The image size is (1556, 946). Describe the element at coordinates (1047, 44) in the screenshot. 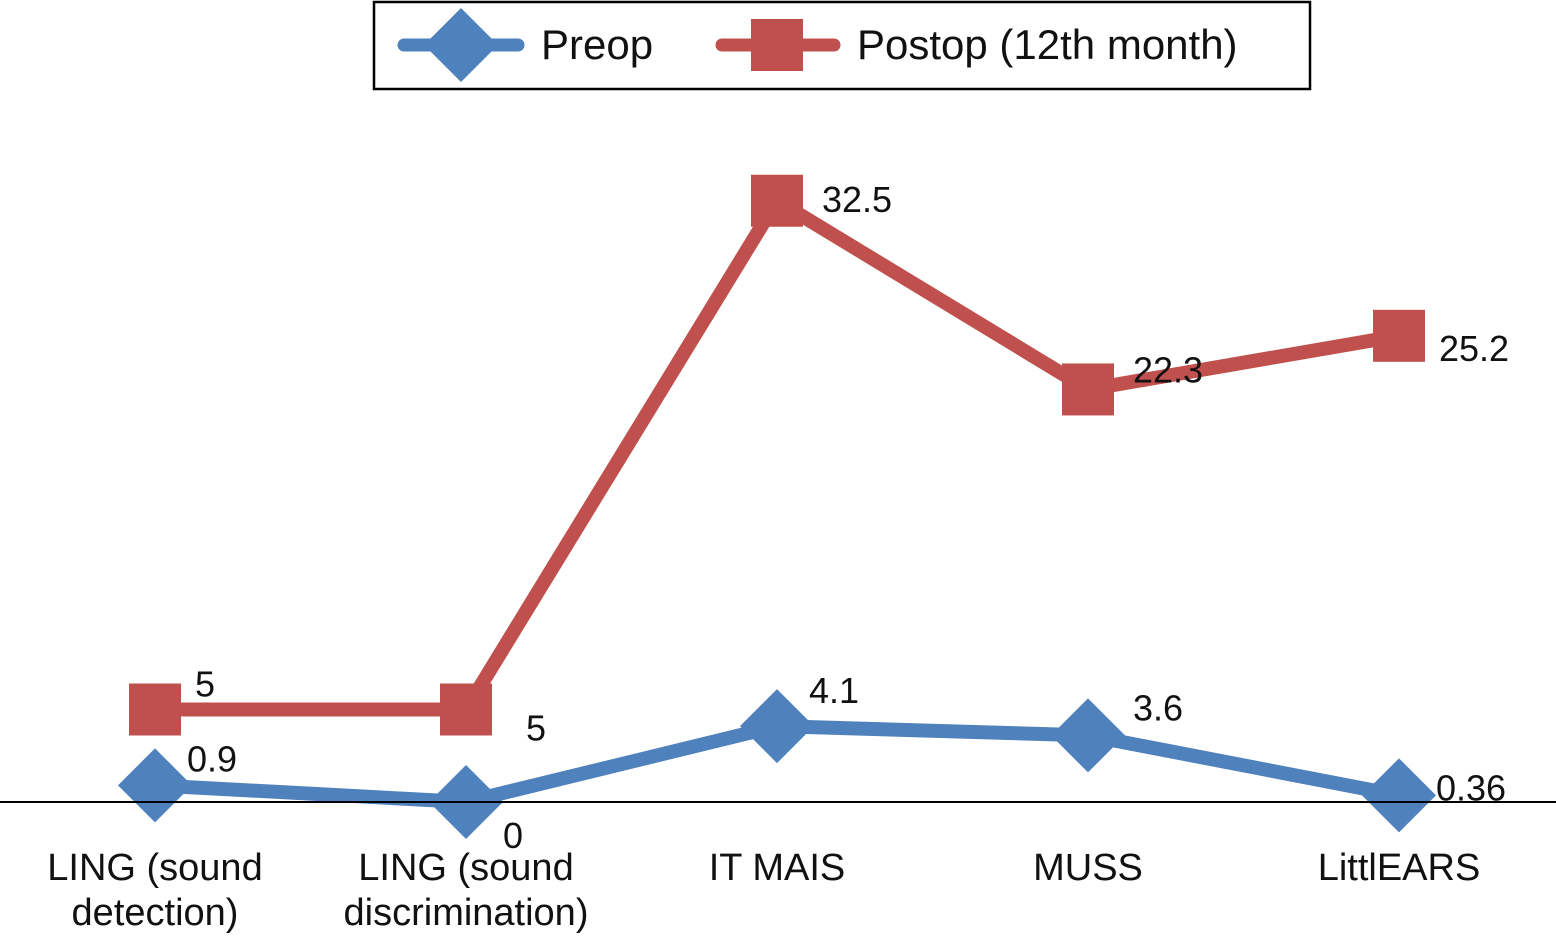

I see `legend-label: Postop (12th month)` at that location.